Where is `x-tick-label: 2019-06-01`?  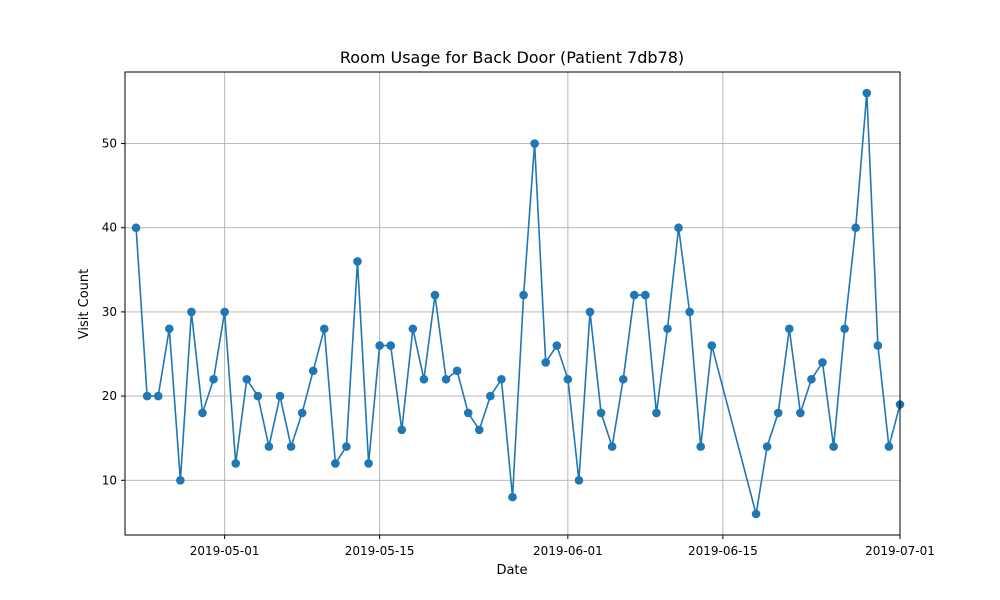 x-tick-label: 2019-06-01 is located at coordinates (568, 551).